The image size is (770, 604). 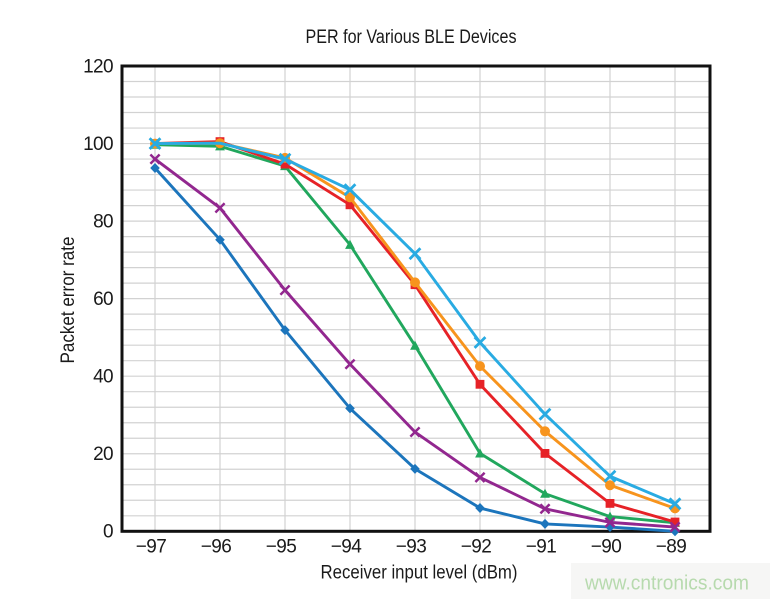 I want to click on svg-text: 80, so click(x=103, y=221).